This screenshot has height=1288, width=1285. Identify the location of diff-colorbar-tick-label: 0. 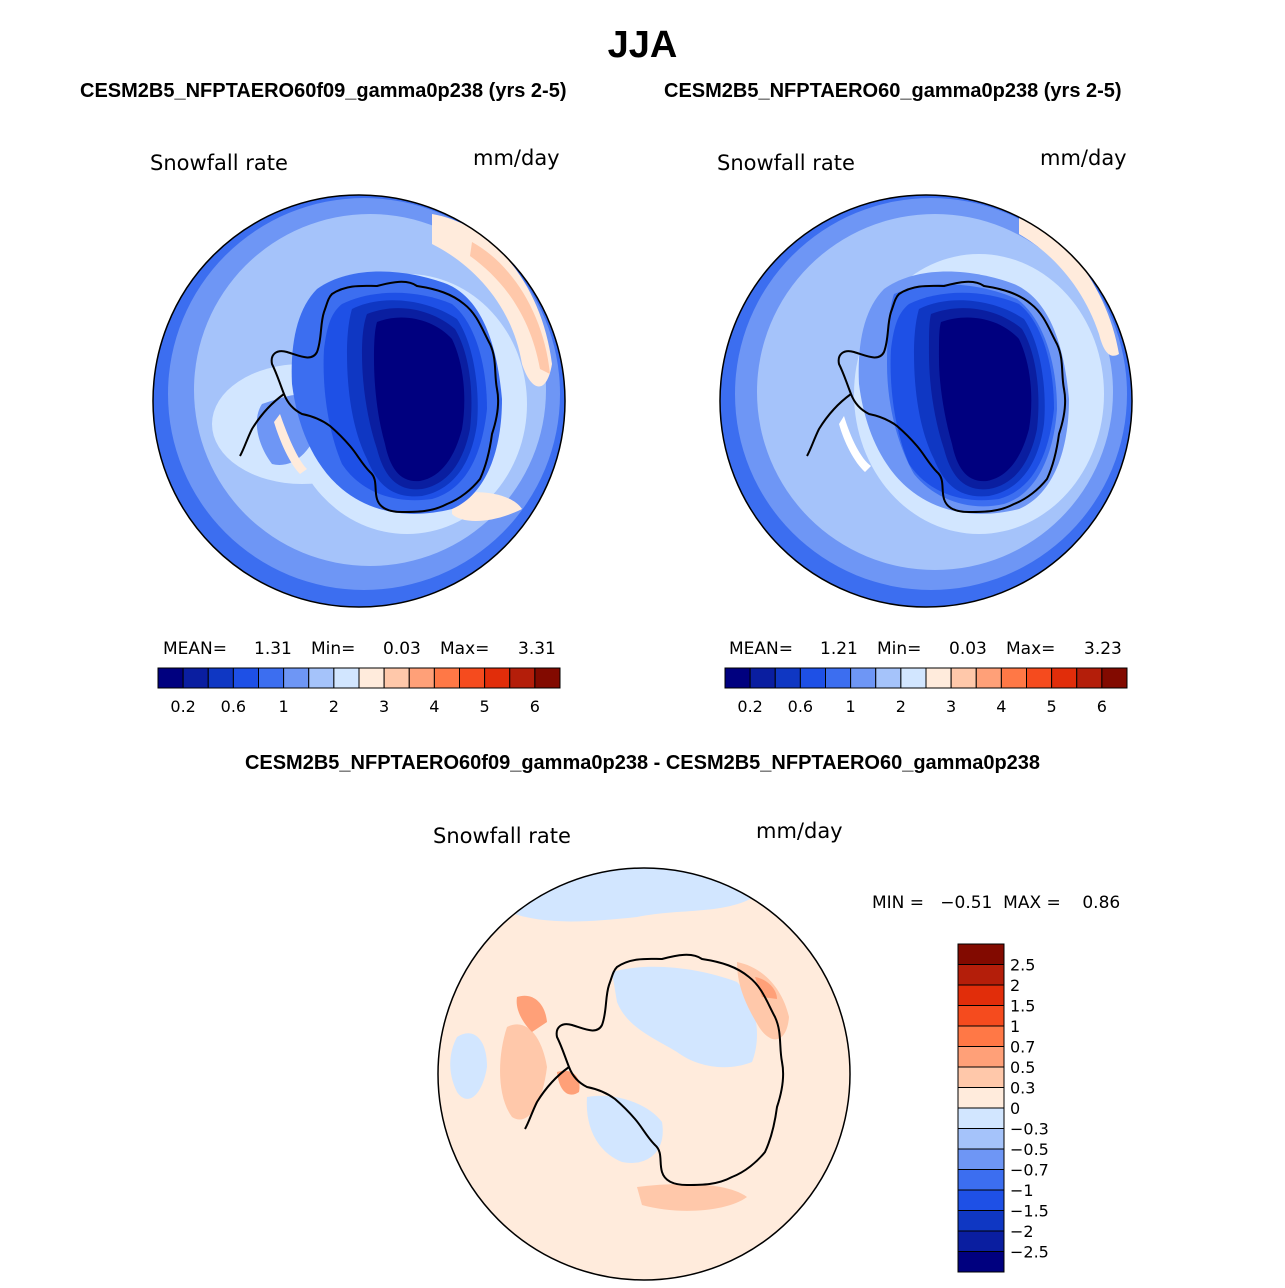
(1015, 1108).